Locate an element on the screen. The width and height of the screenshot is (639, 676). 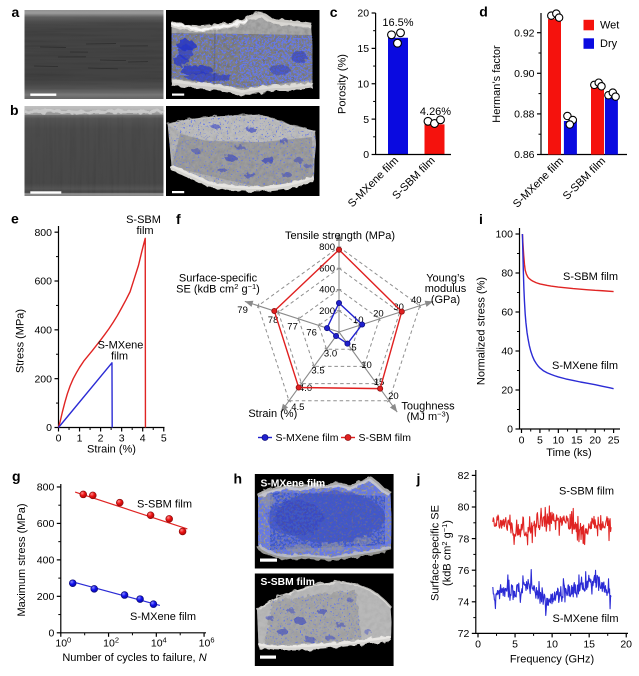
svg-text: 10² is located at coordinates (111, 643).